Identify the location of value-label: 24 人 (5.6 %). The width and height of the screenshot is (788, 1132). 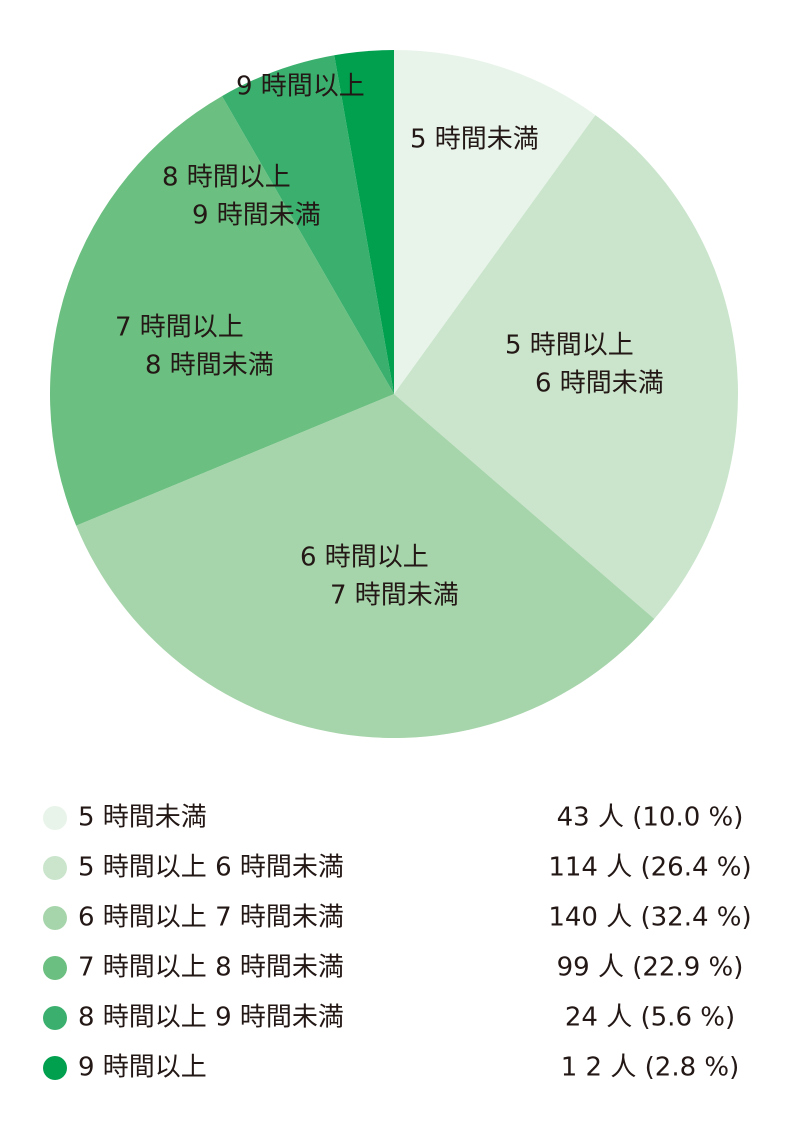
(650, 1018).